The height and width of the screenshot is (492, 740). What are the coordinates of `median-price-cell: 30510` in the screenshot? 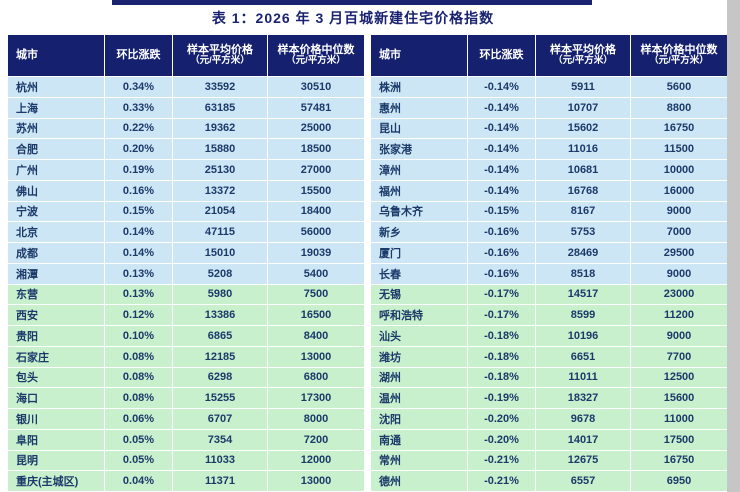 It's located at (316, 87).